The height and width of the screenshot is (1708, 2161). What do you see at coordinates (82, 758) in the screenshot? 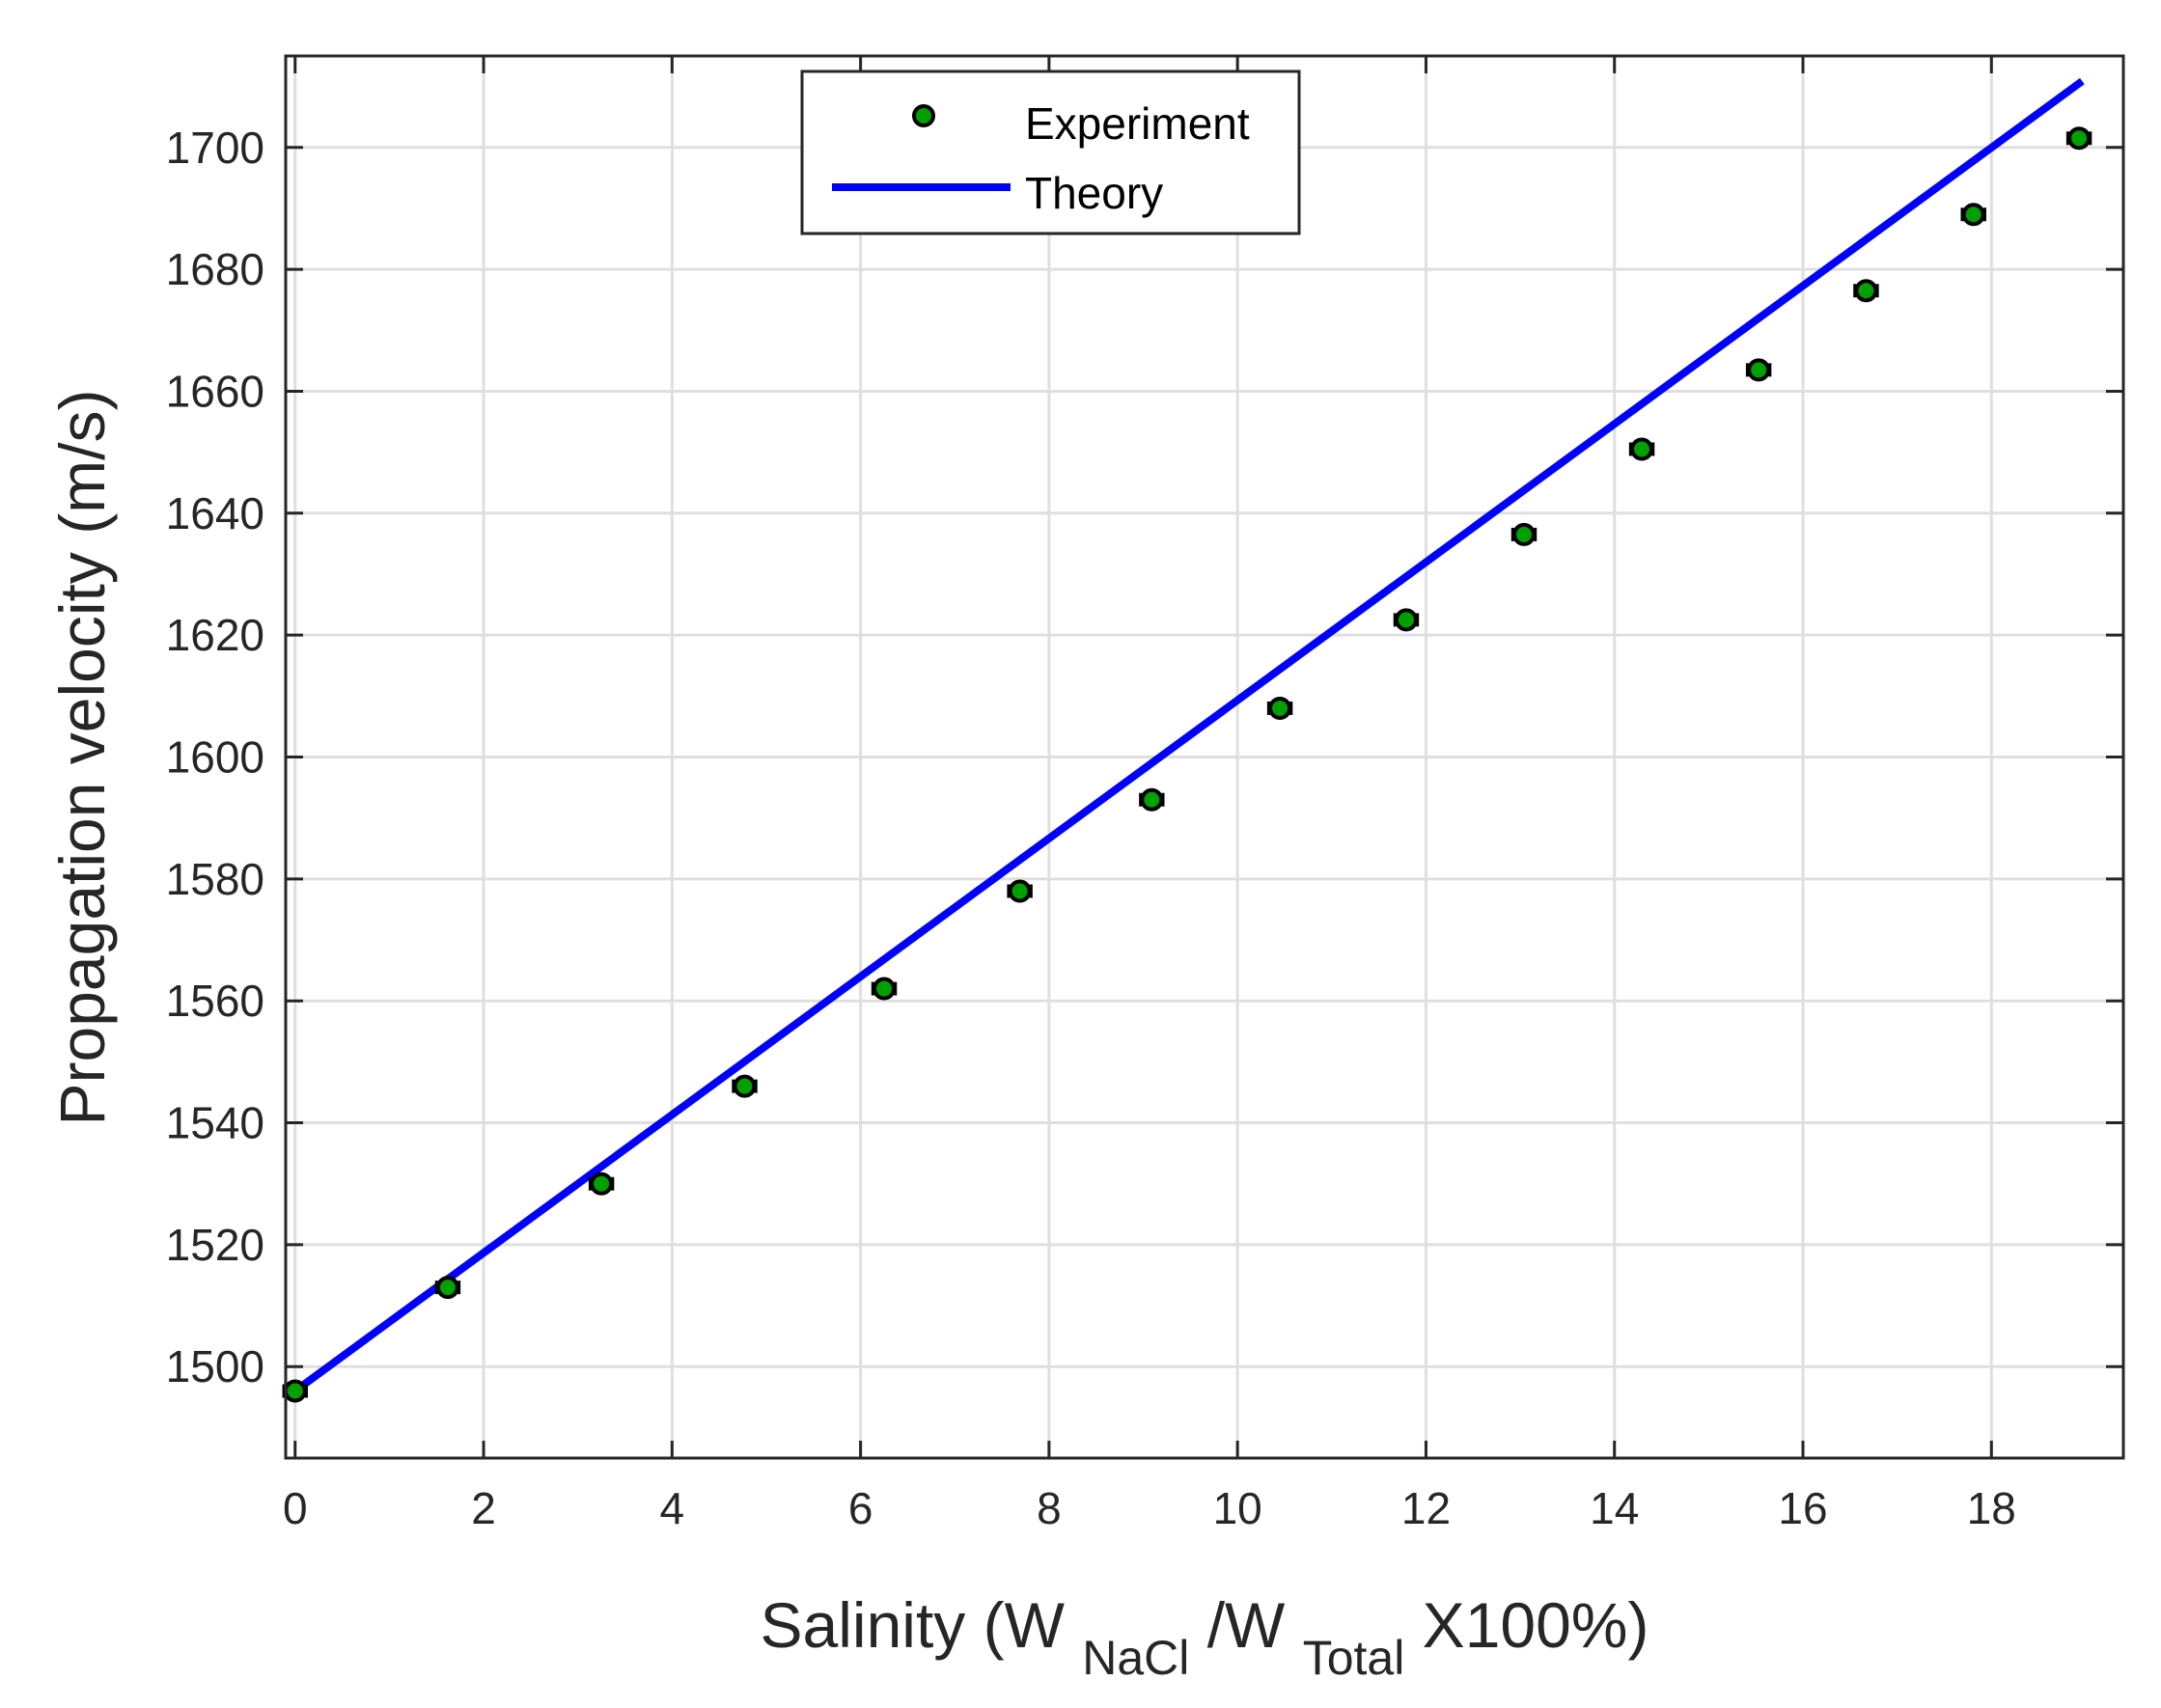
I see `y-axis-title: Propagation velocity (m/s)` at bounding box center [82, 758].